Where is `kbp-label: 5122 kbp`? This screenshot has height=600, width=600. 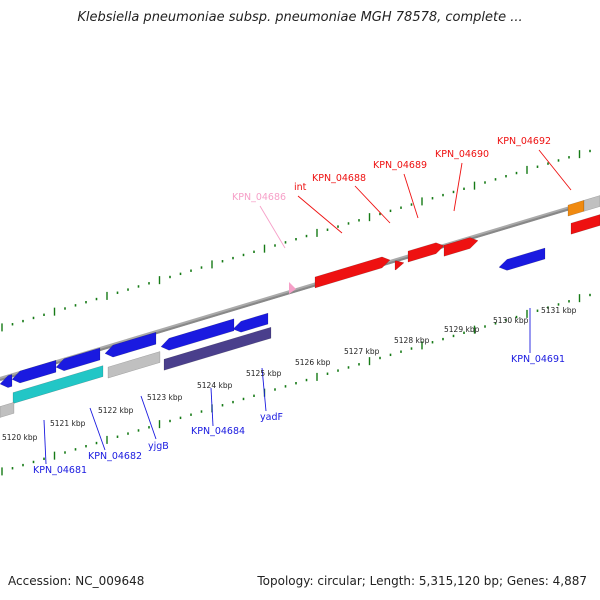
kbp-label: 5122 kbp is located at coordinates (116, 410).